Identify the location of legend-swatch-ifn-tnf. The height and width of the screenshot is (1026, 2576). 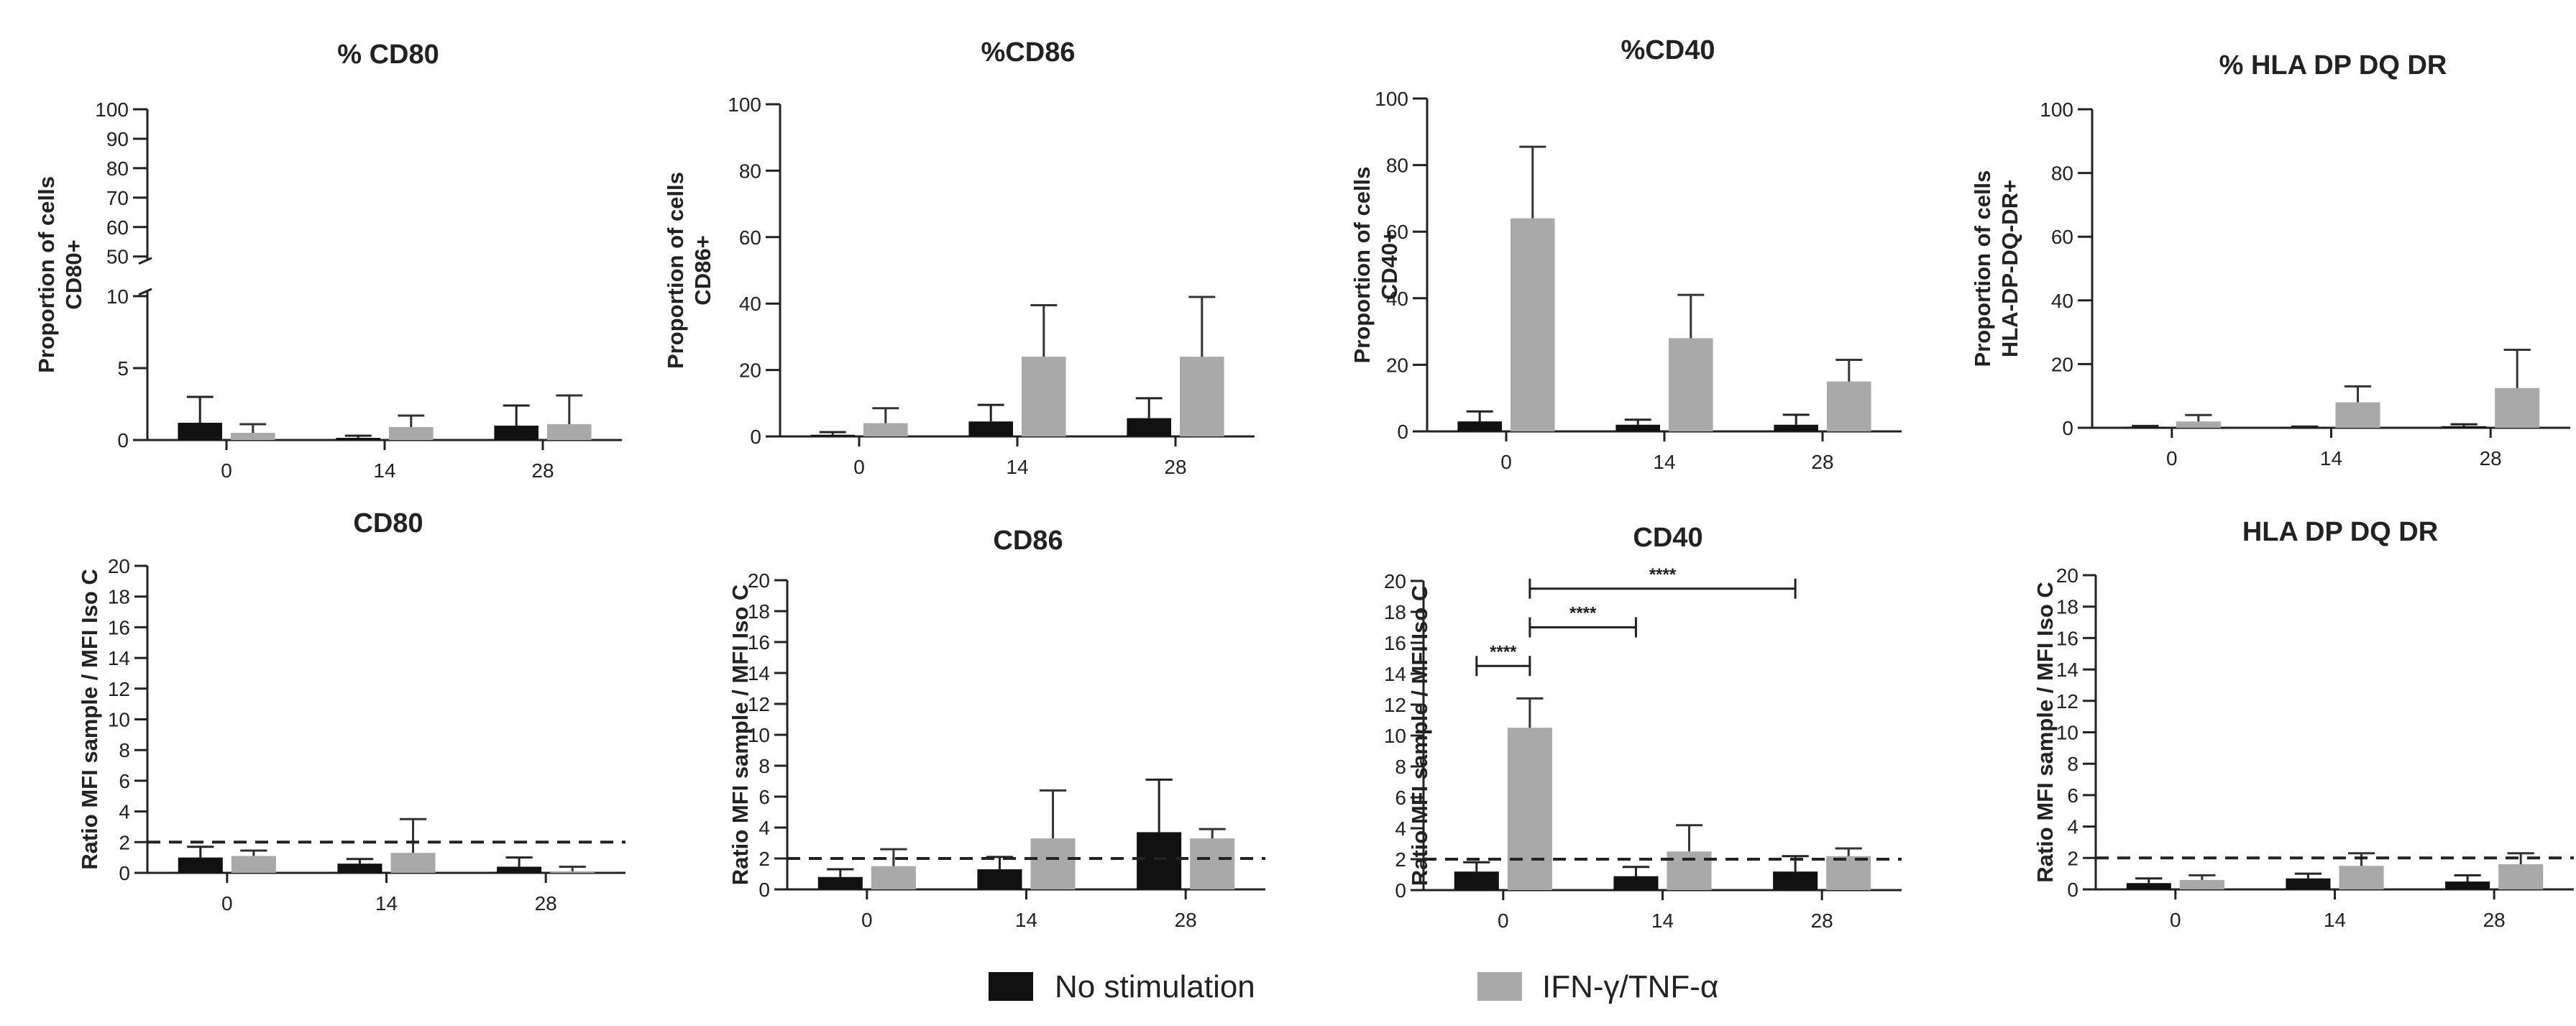
(1499, 986).